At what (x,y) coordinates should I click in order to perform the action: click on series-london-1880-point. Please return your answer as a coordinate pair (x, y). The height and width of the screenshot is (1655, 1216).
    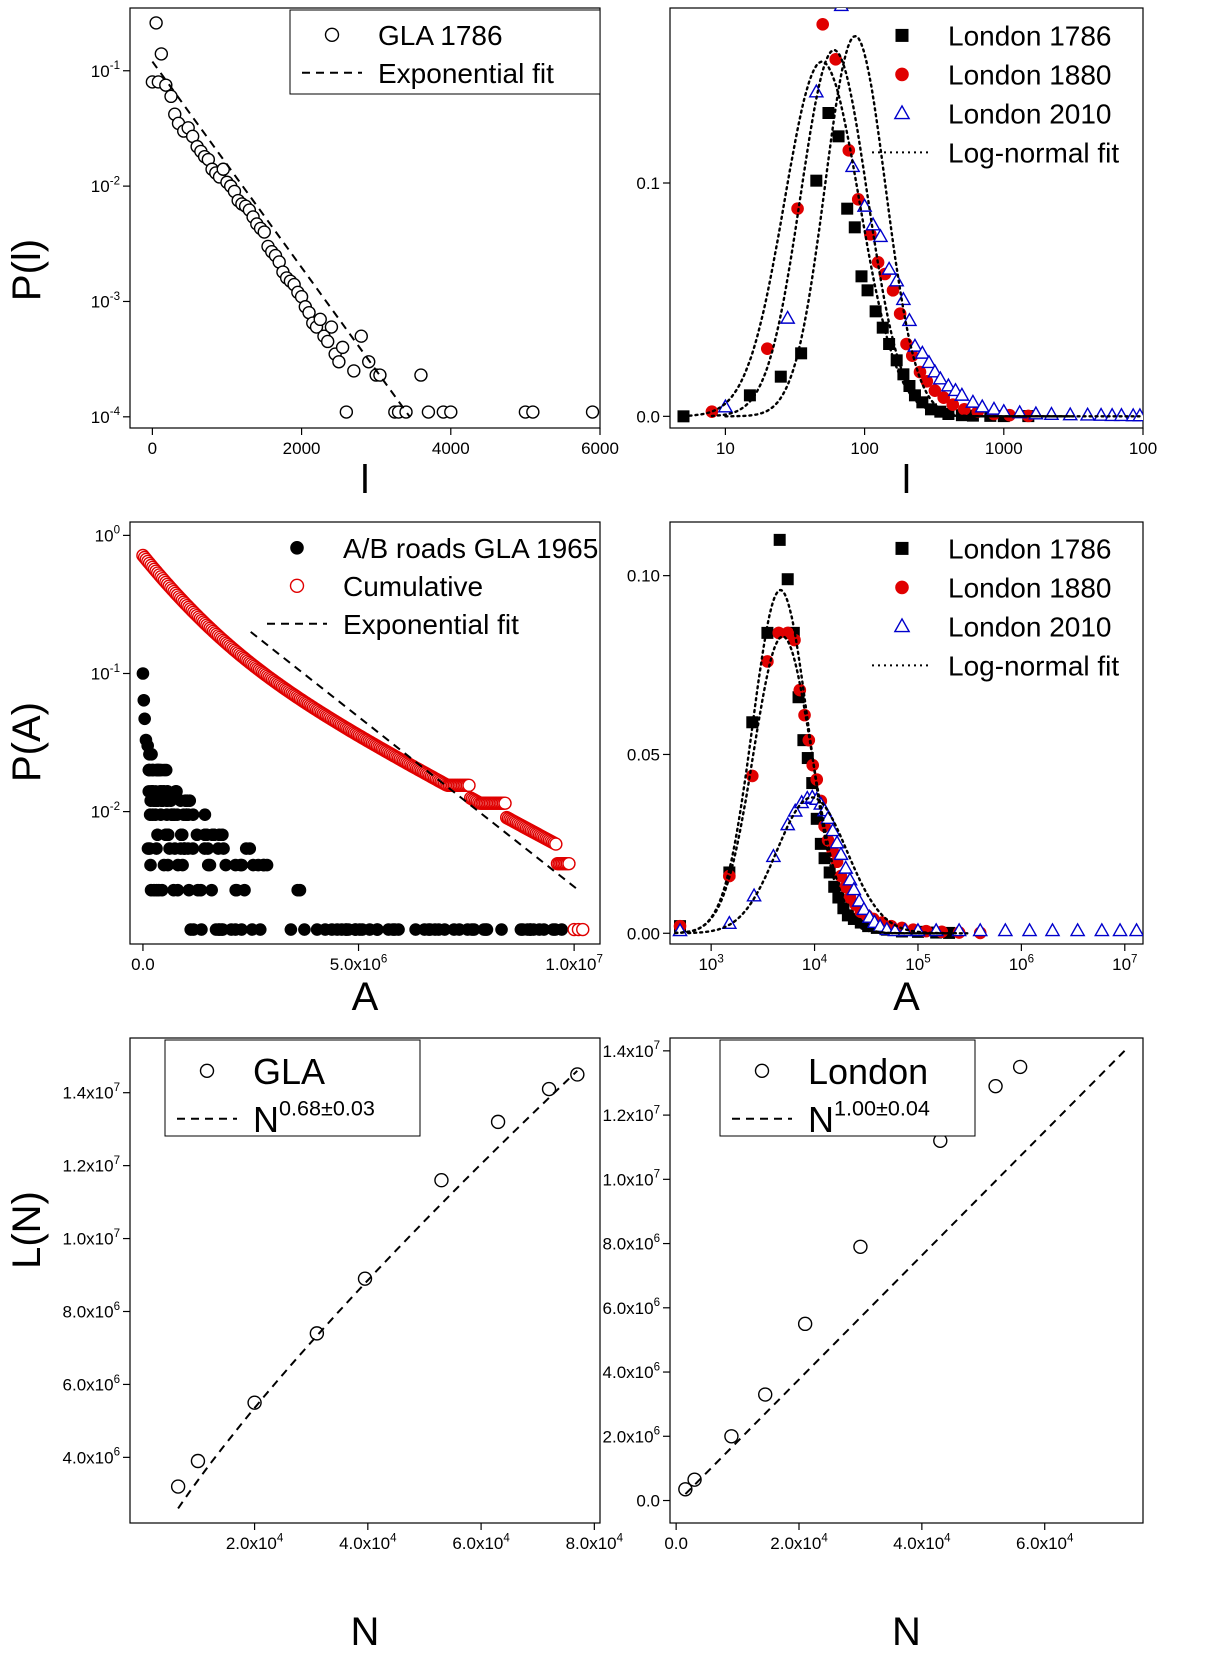
    Looking at the image, I should click on (767, 348).